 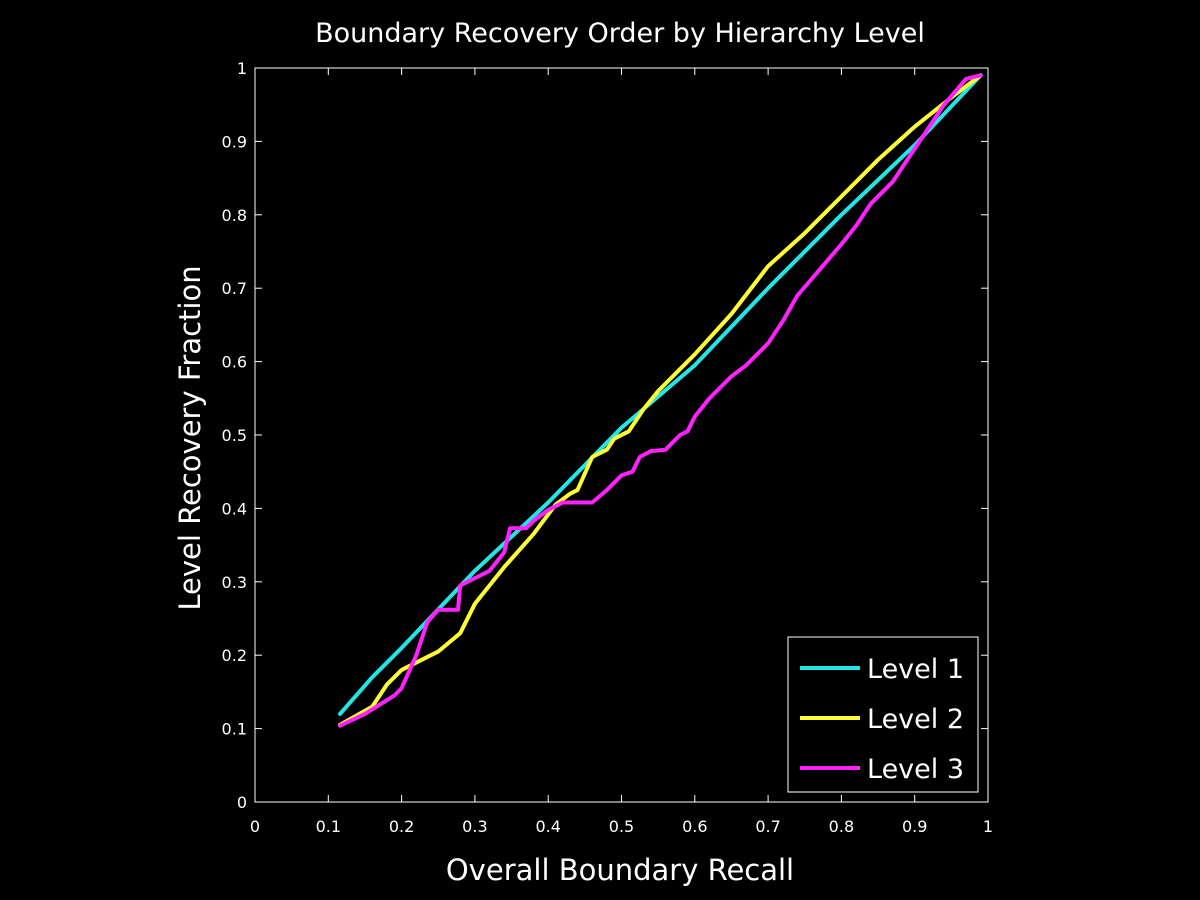 I want to click on x-tick-label: 0.9, so click(x=914, y=826).